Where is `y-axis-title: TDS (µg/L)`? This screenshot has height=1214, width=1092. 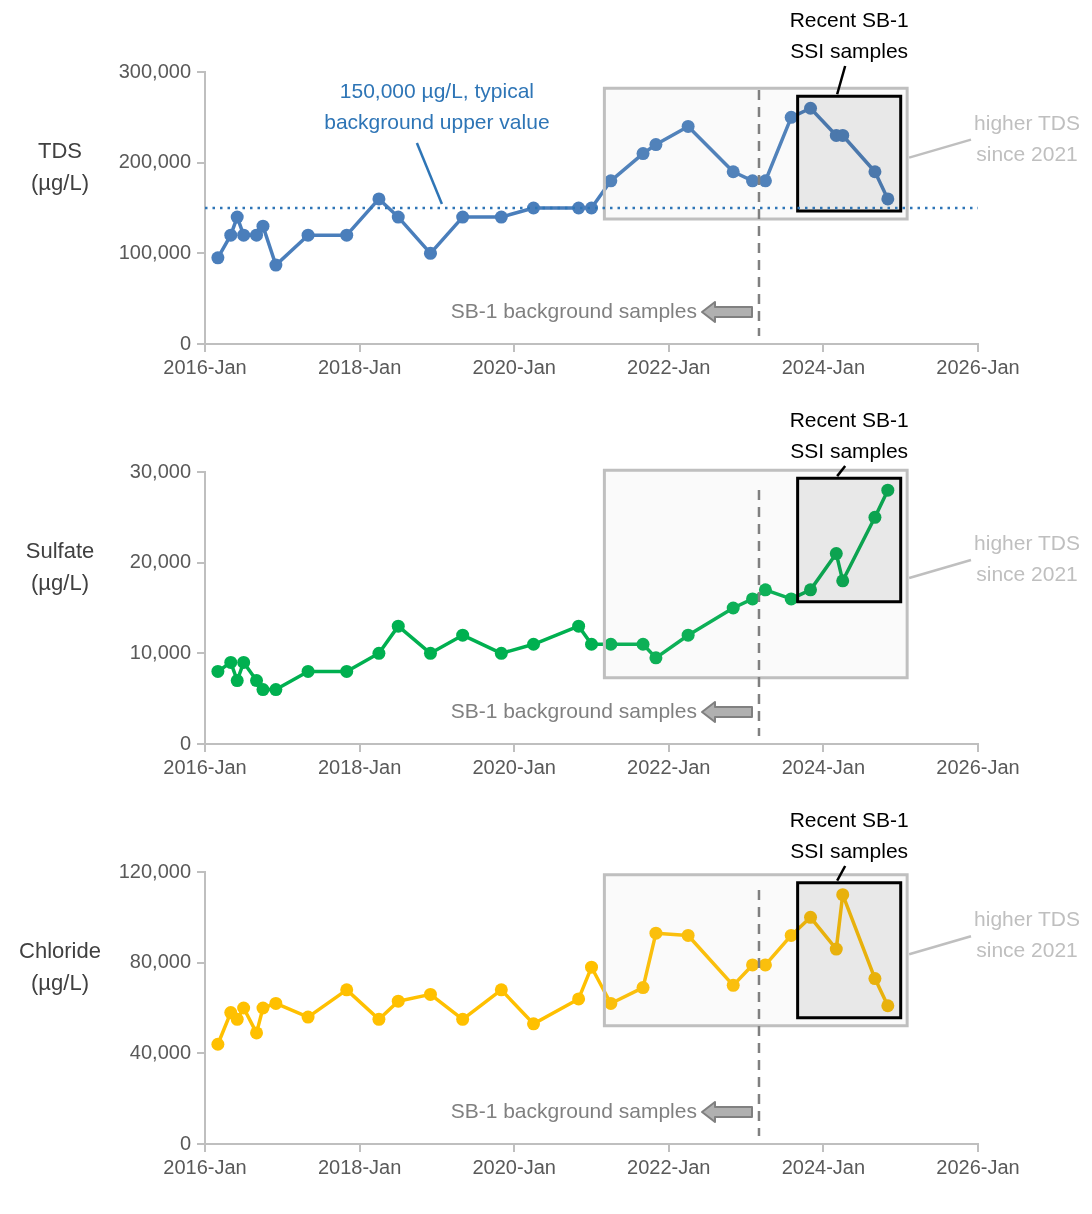
y-axis-title: TDS (µg/L) is located at coordinates (60, 167).